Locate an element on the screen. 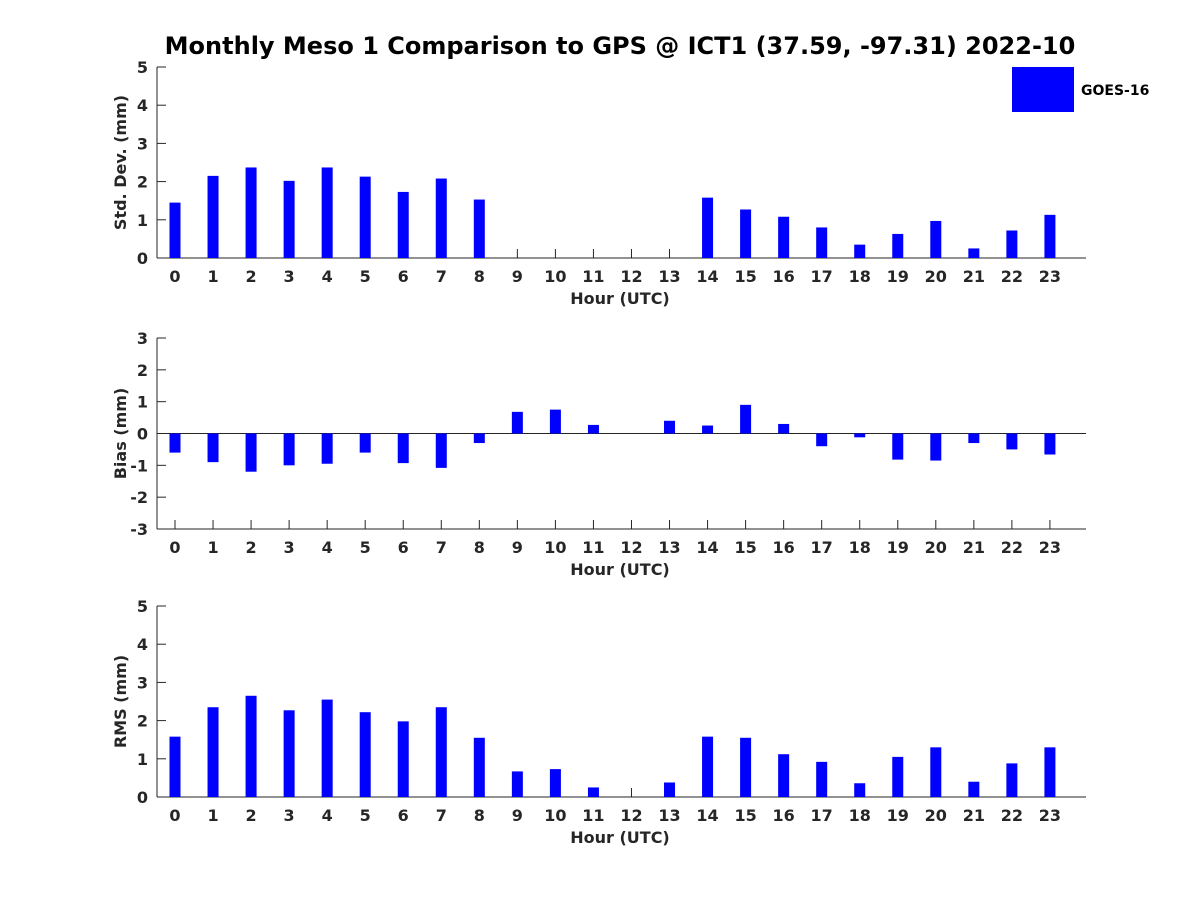 This screenshot has height=900, width=1200. x-tick-label: 19 is located at coordinates (898, 276).